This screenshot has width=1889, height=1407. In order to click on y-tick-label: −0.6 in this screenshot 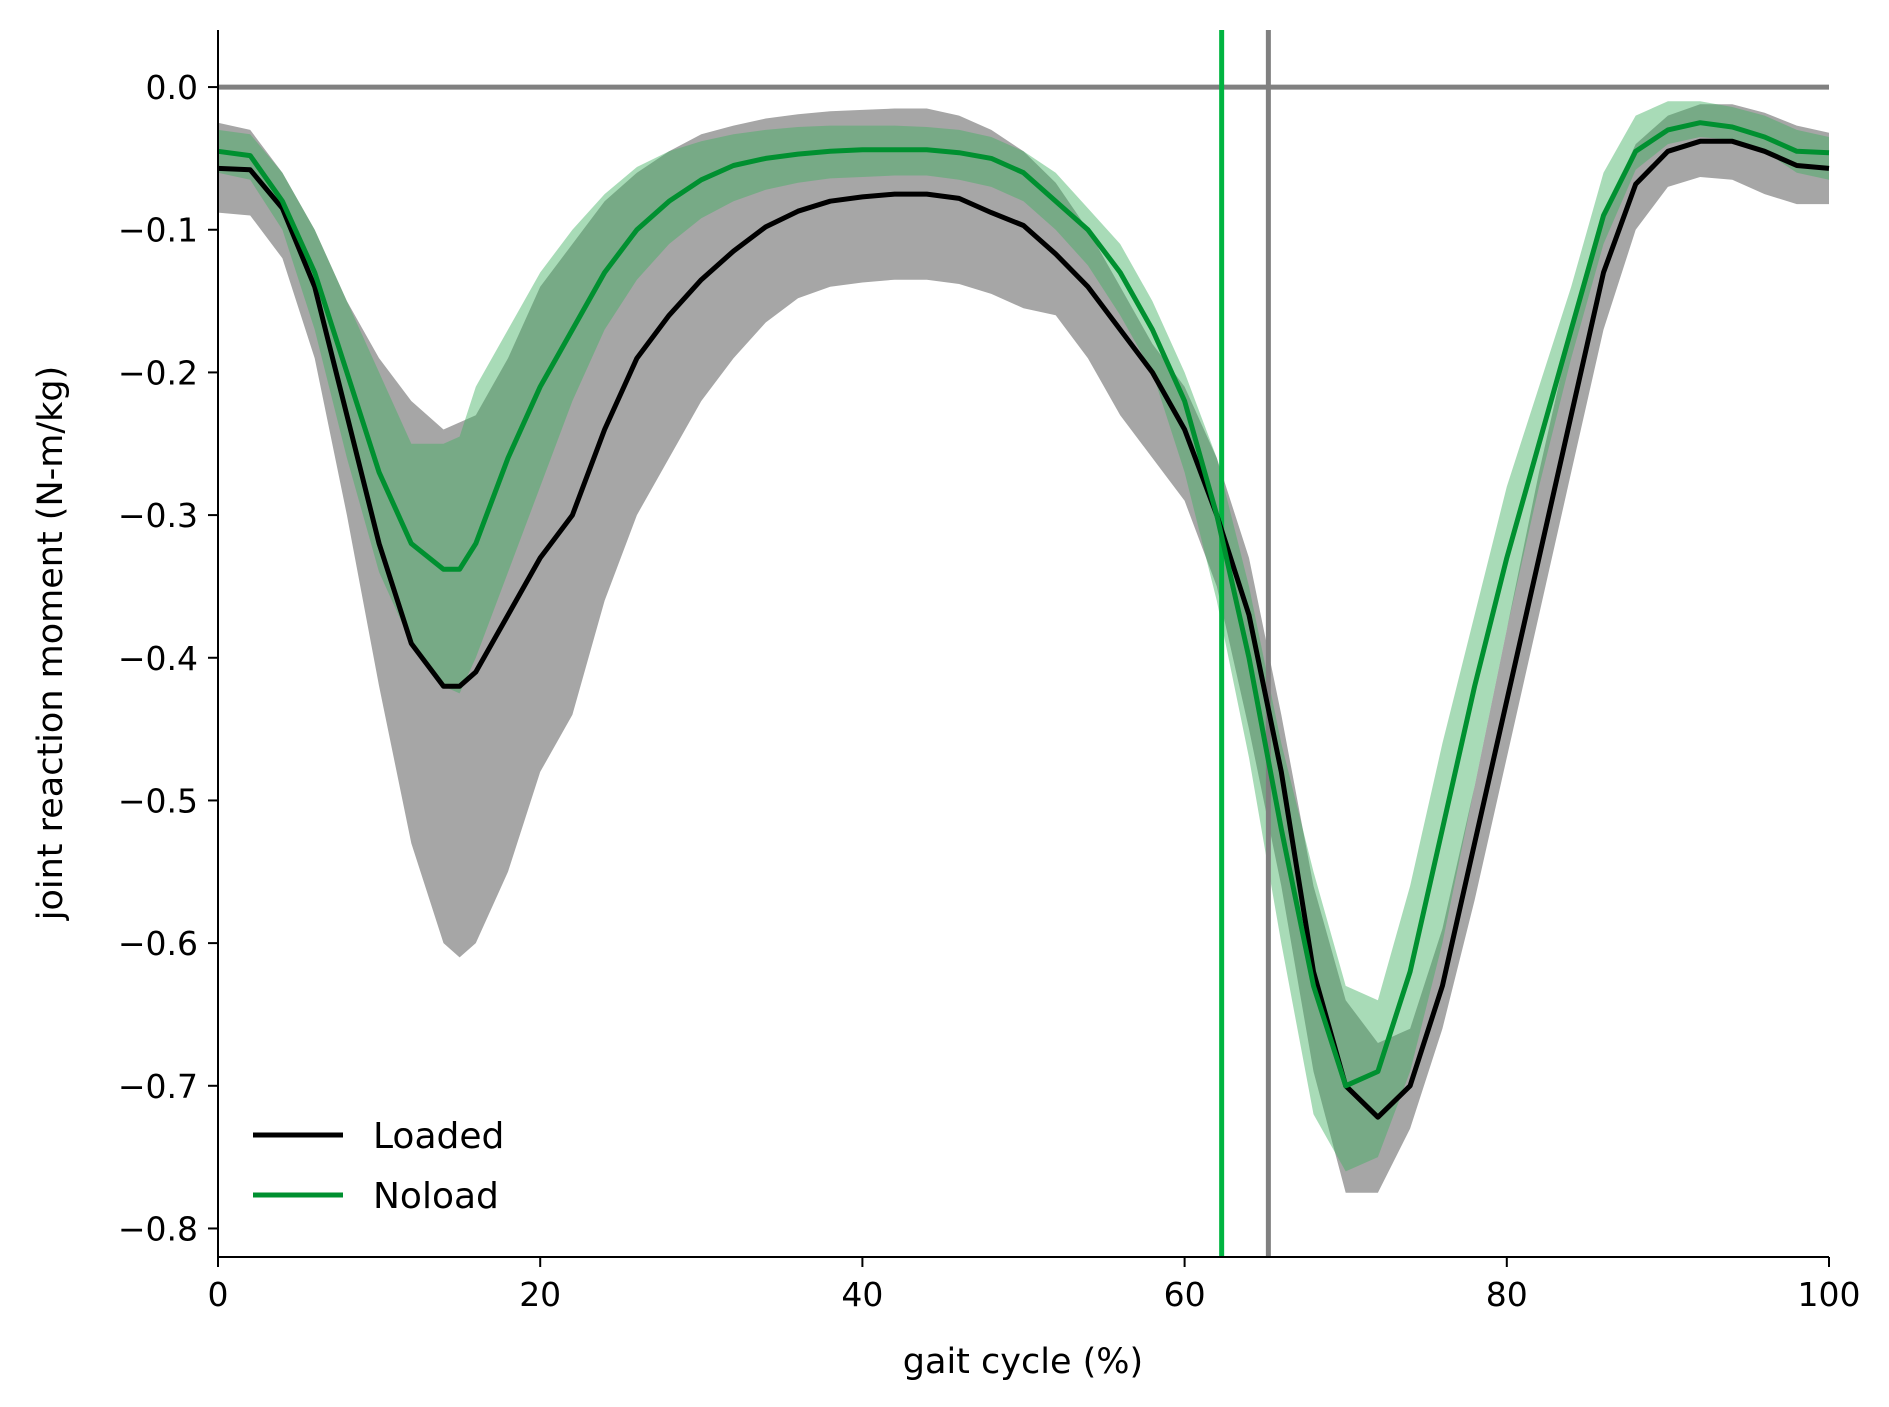, I will do `click(158, 943)`.